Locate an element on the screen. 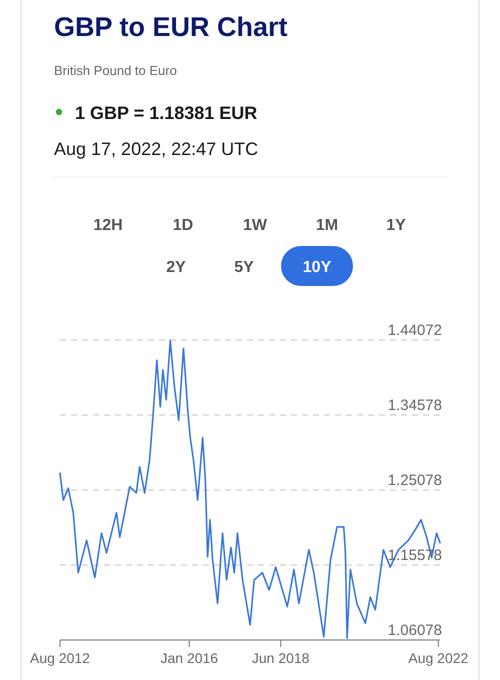 This screenshot has width=500, height=680. y-tick-label: 1.34578 is located at coordinates (415, 405).